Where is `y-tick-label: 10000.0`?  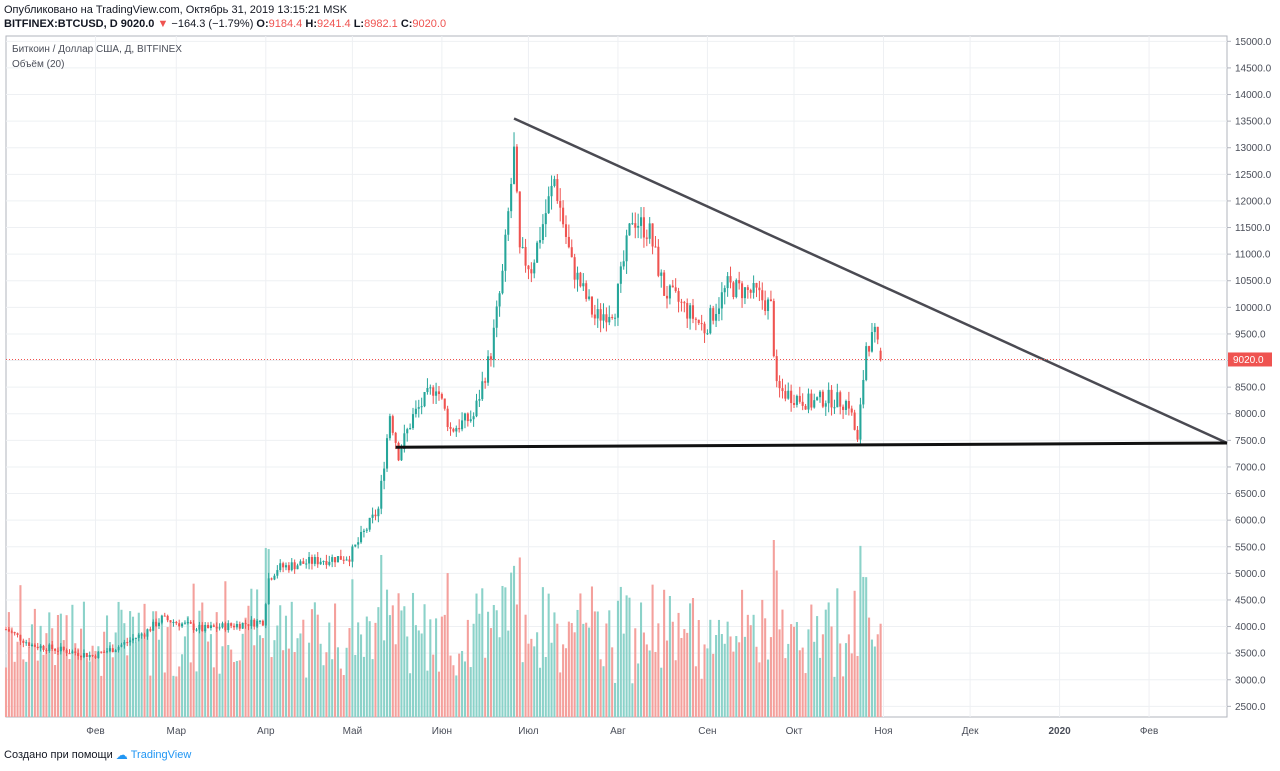 y-tick-label: 10000.0 is located at coordinates (1253, 308).